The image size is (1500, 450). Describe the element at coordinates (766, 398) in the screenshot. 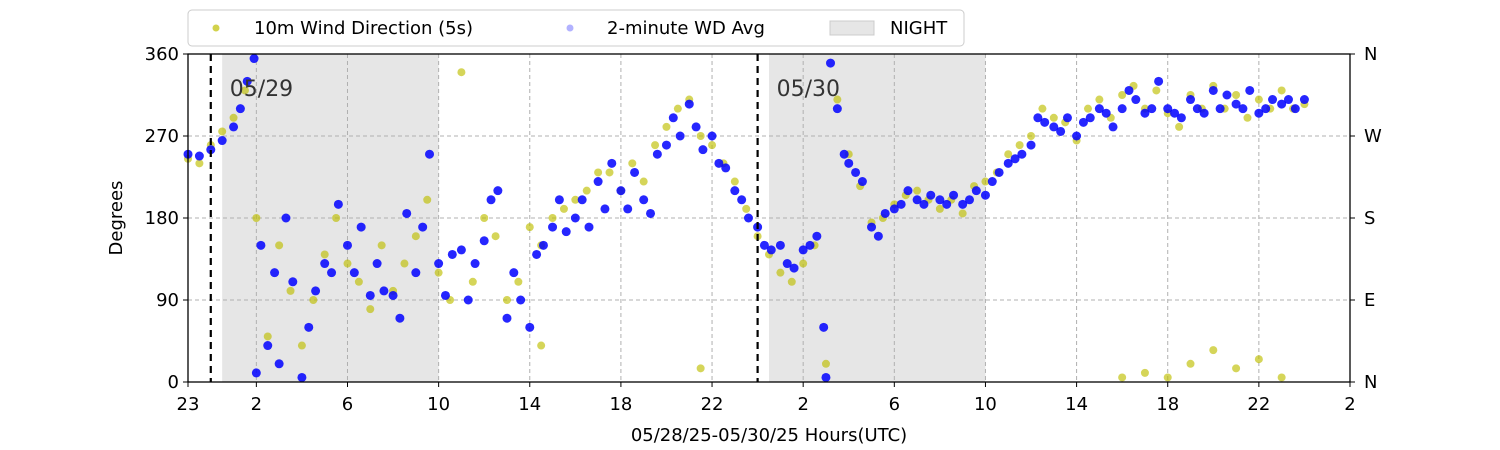

I see `x-axis: 23 2 6 10 14 18 22 2 6 10 14 18 22 2` at that location.